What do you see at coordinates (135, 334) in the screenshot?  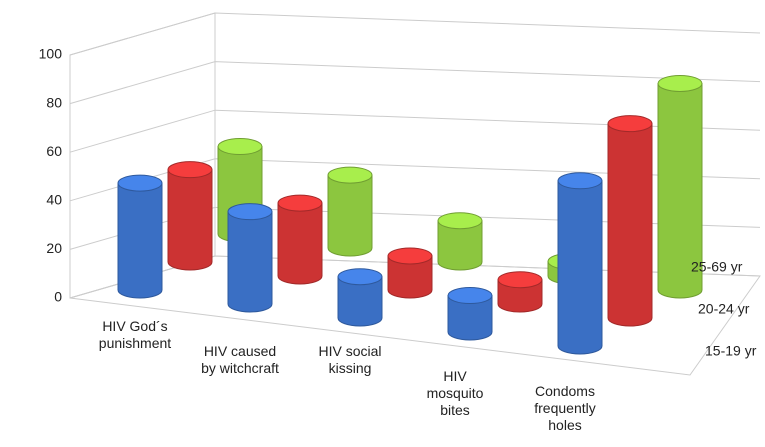 I see `x-tick-label: HIV God´s punishment` at bounding box center [135, 334].